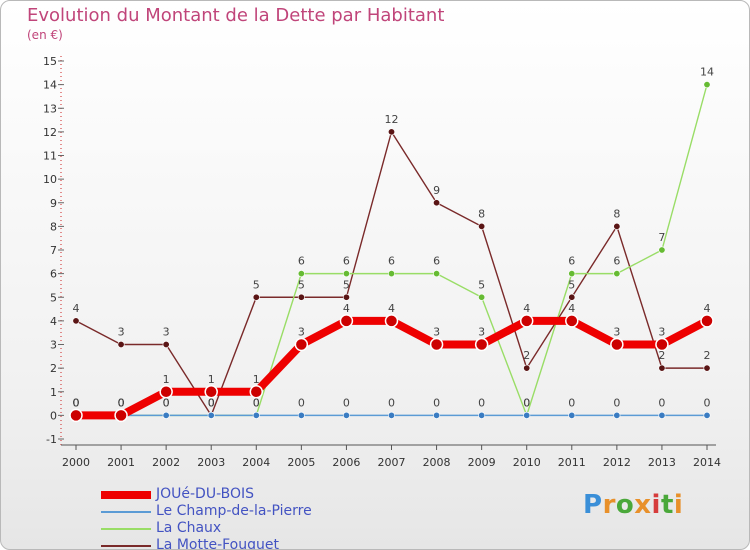 The width and height of the screenshot is (750, 550). I want to click on x-tick-label: 2011, so click(572, 462).